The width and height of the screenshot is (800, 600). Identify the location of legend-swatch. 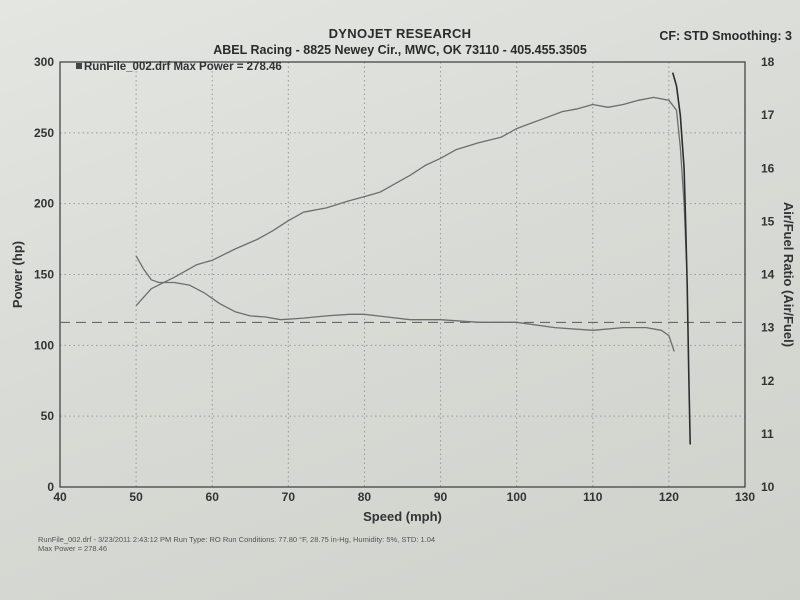
(79, 66).